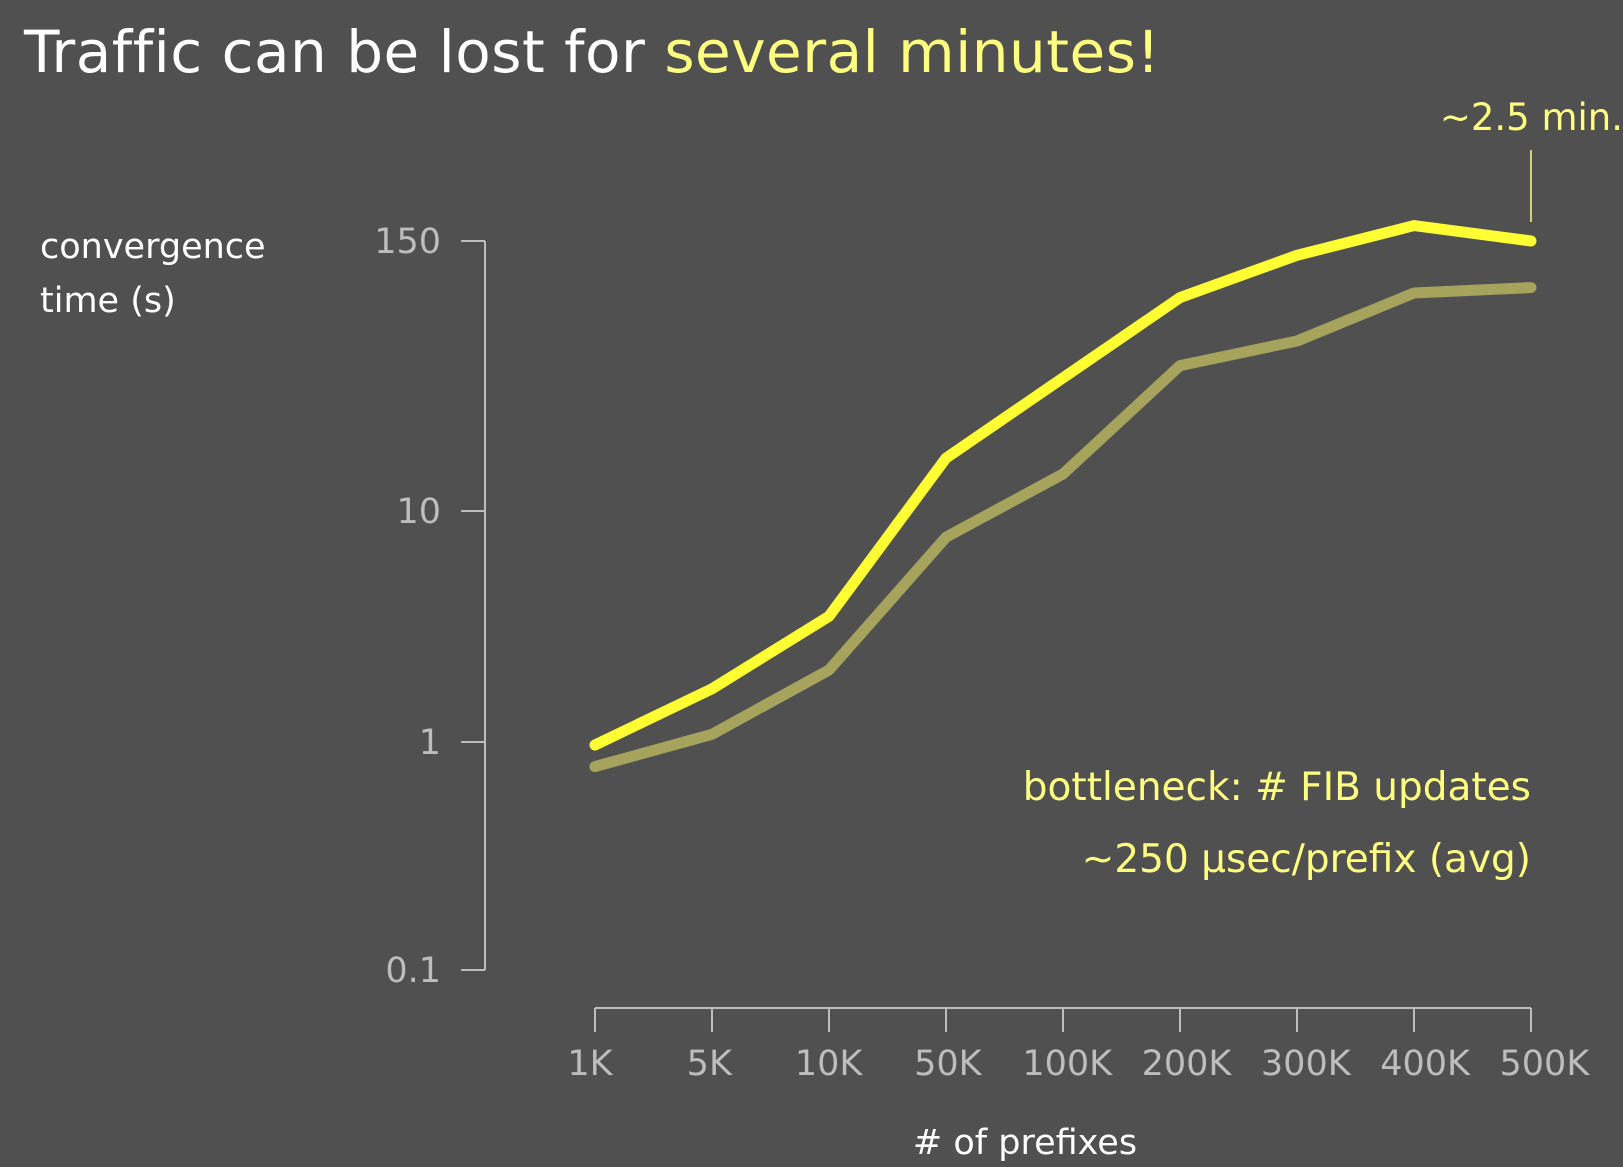  What do you see at coordinates (1306, 859) in the screenshot?
I see `annotation-per-prefix: ~250 µsec/prefix (avg)` at bounding box center [1306, 859].